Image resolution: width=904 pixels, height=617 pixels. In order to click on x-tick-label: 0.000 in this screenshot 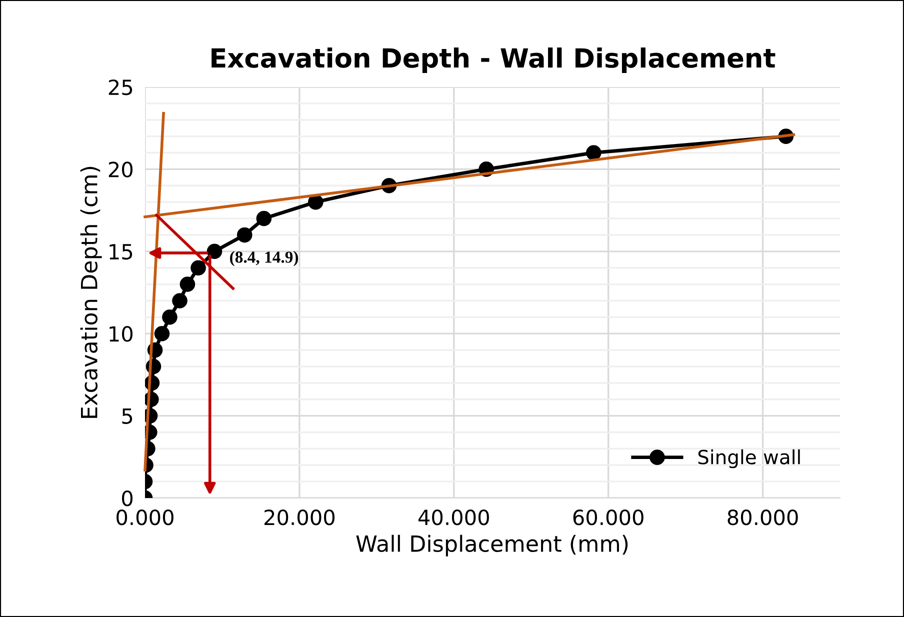, I will do `click(145, 517)`.